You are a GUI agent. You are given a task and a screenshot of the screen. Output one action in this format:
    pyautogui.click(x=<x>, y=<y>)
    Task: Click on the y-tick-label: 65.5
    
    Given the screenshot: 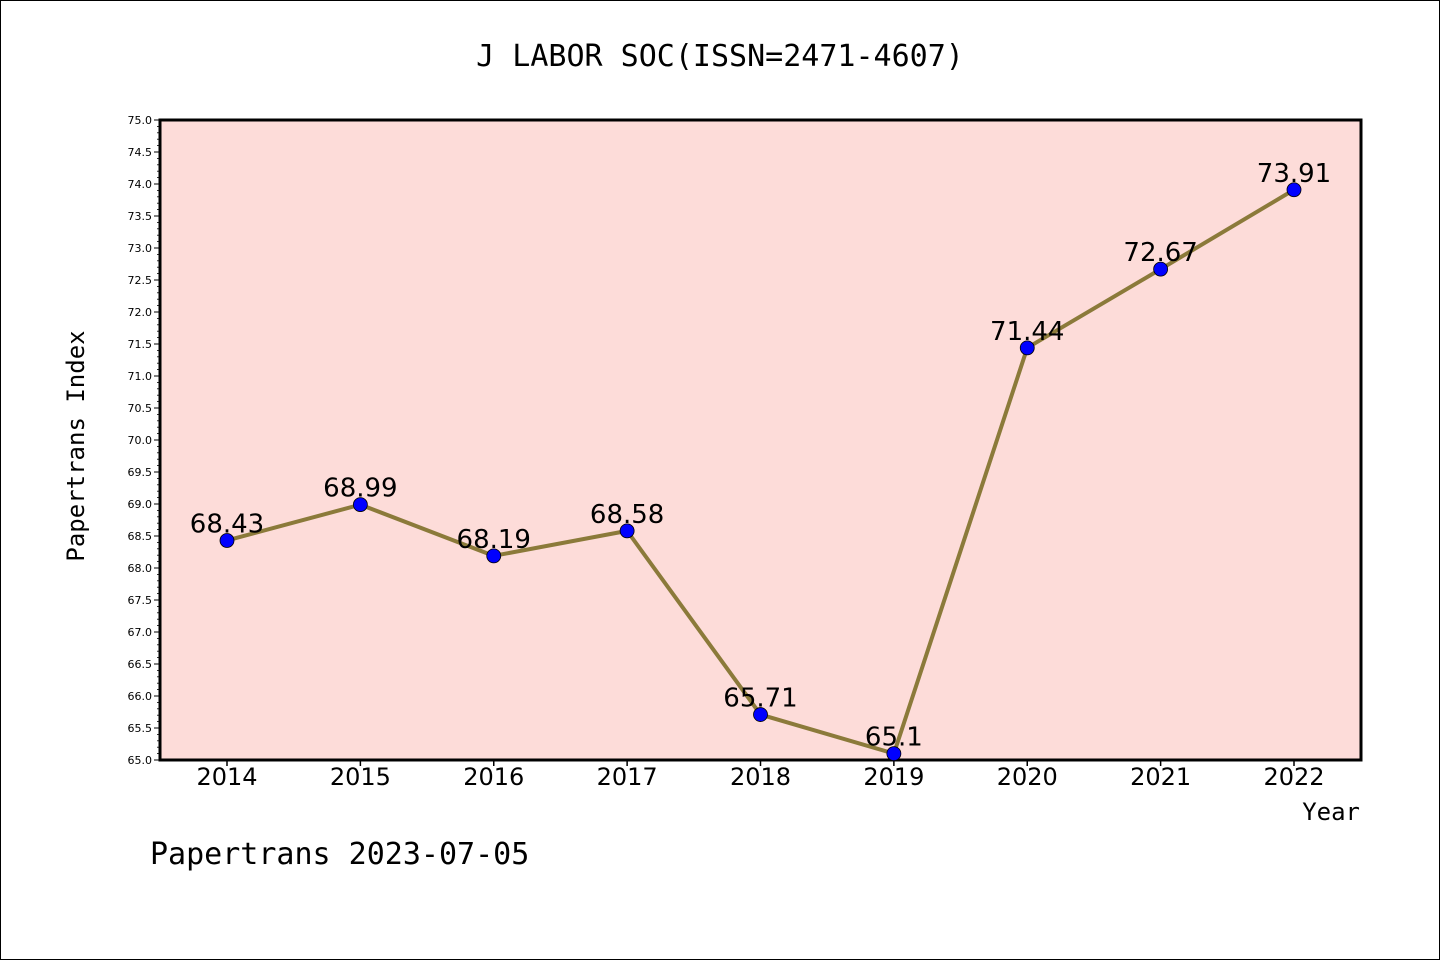 What is the action you would take?
    pyautogui.click(x=140, y=728)
    